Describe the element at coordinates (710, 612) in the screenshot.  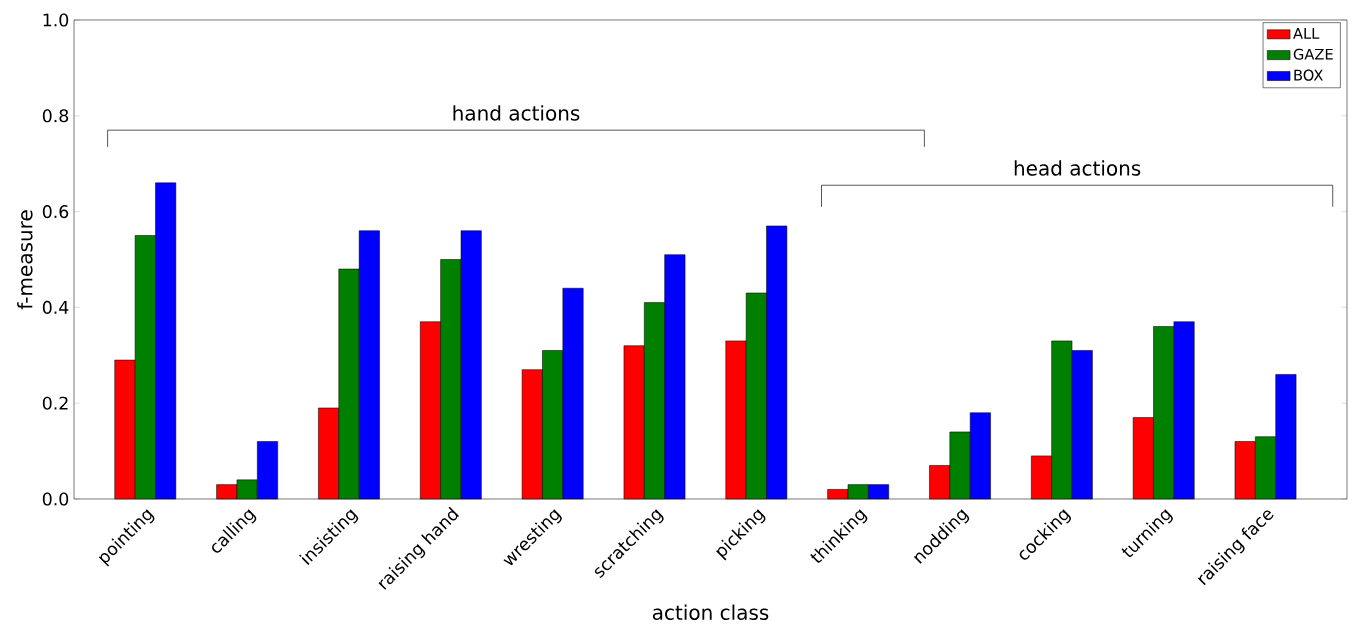
I see `x-axis-title: action class` at that location.